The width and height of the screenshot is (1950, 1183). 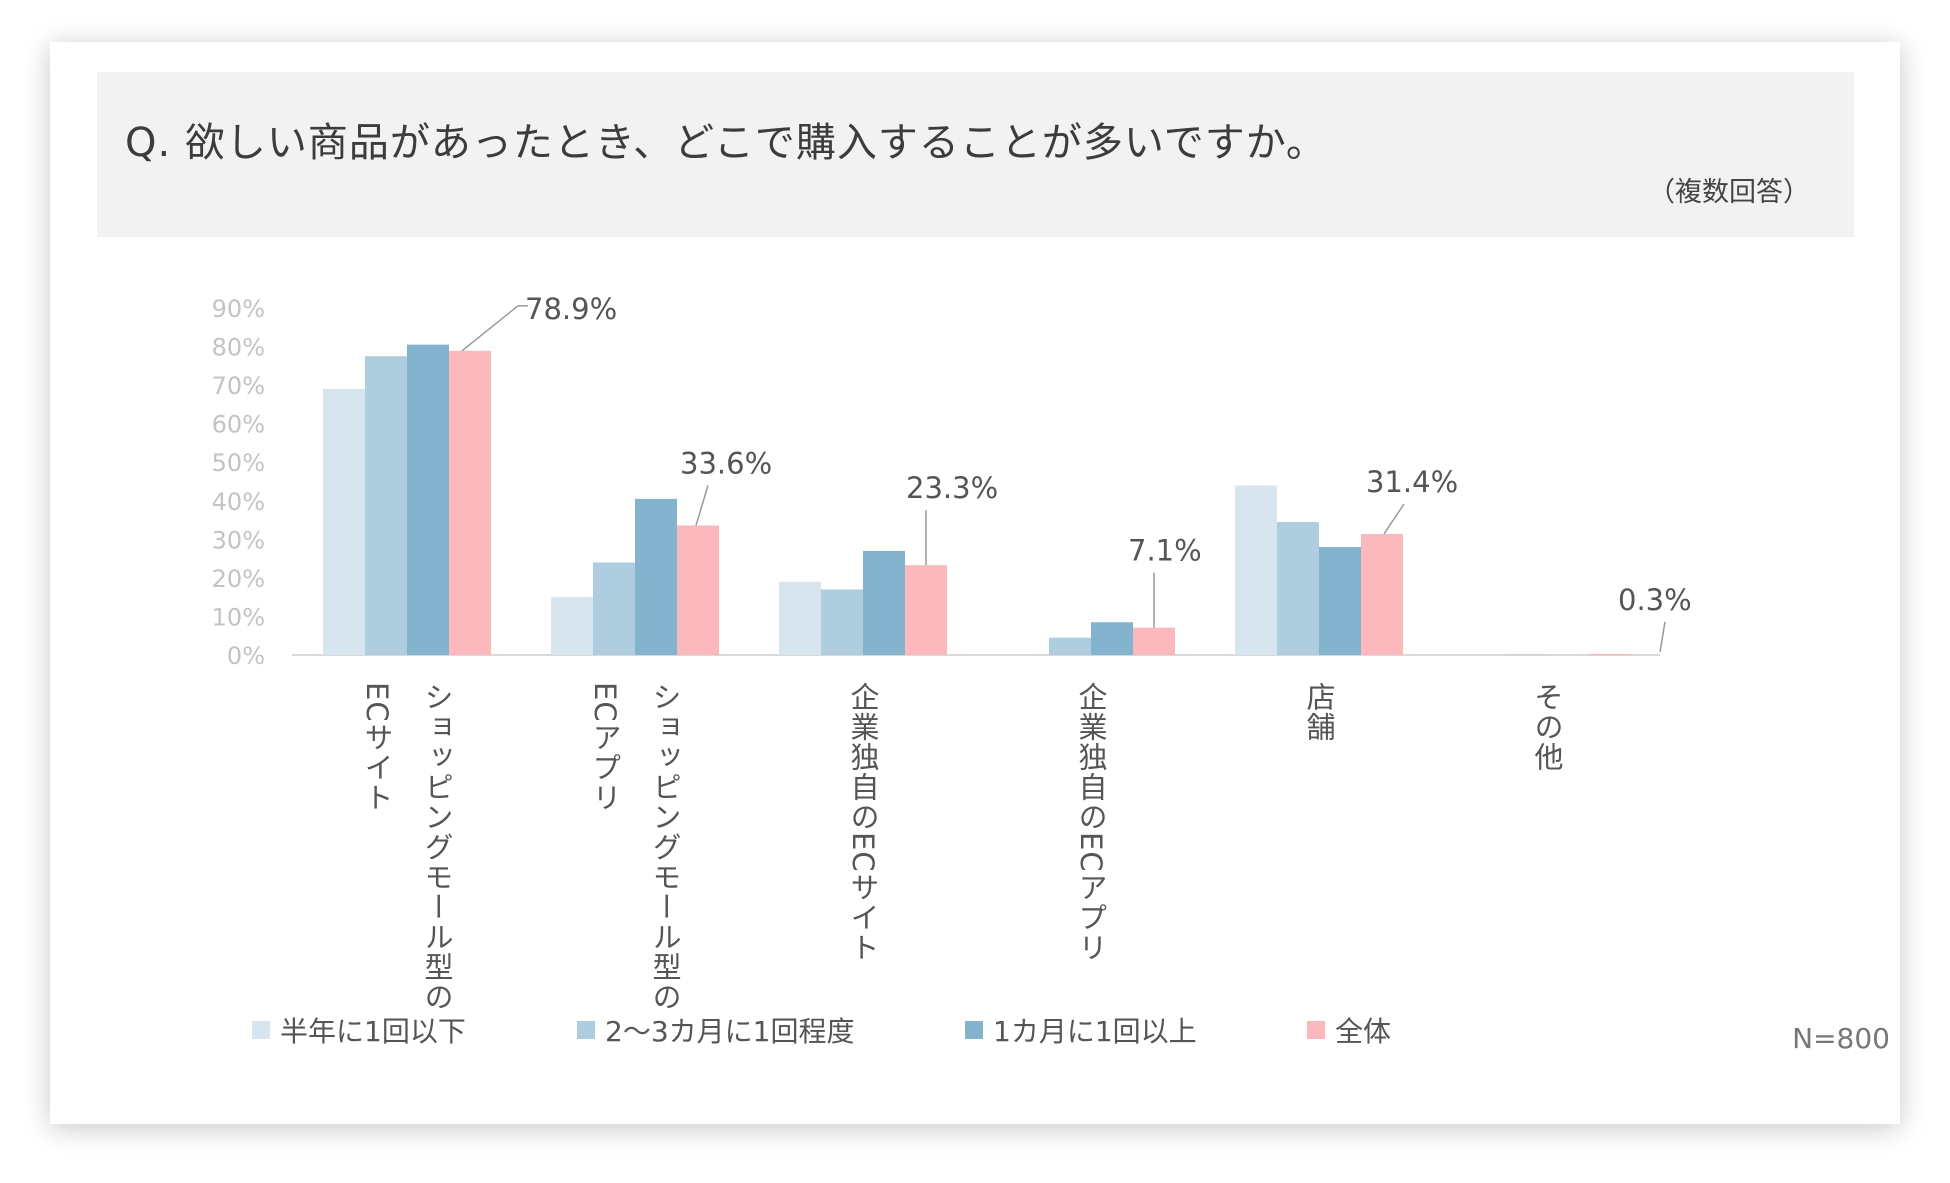 I want to click on y-tick-label: 80%, so click(x=238, y=348).